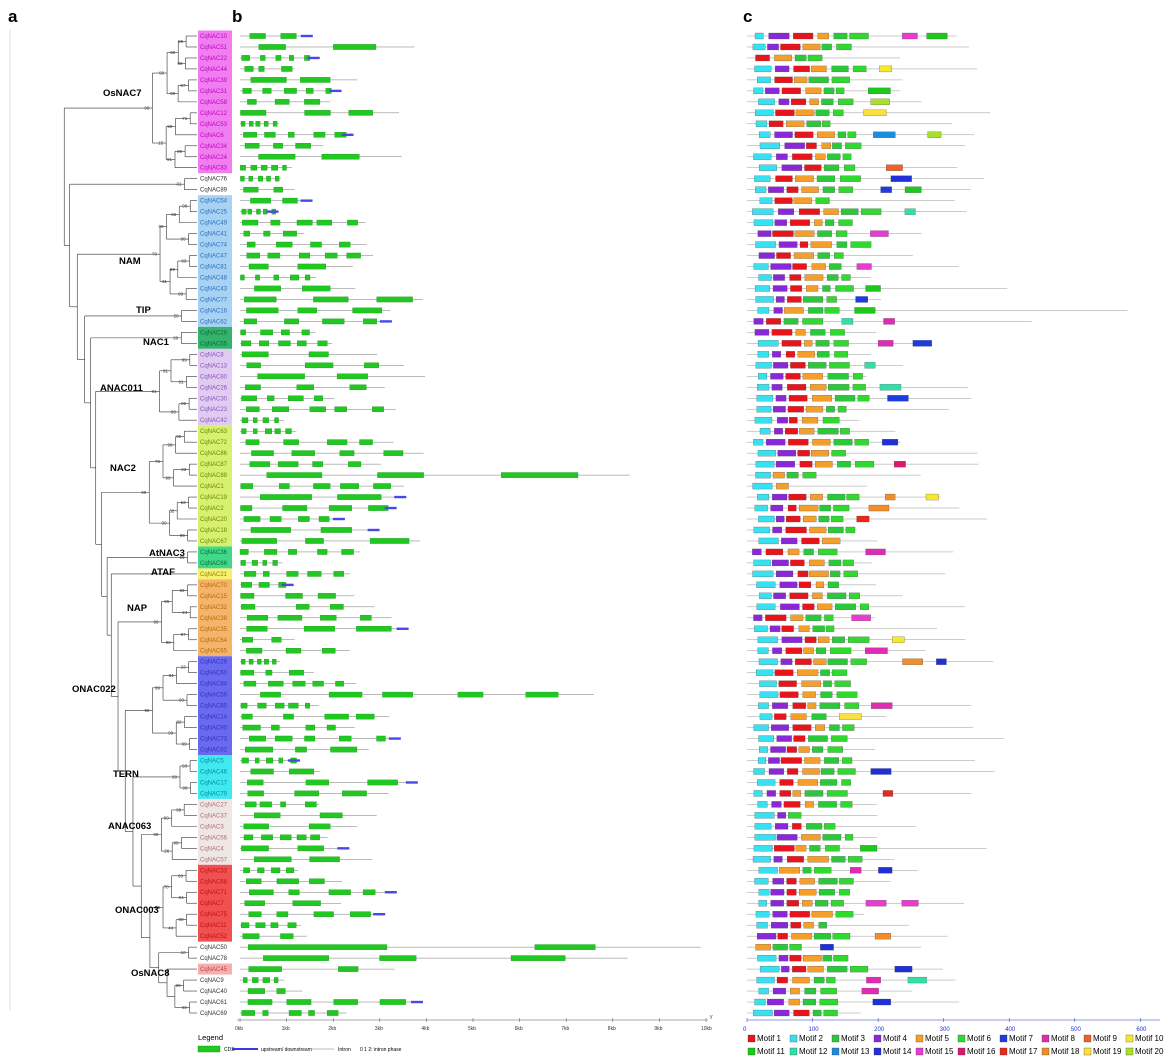  What do you see at coordinates (214, 838) in the screenshot?
I see `gene-name: CqNAC56` at bounding box center [214, 838].